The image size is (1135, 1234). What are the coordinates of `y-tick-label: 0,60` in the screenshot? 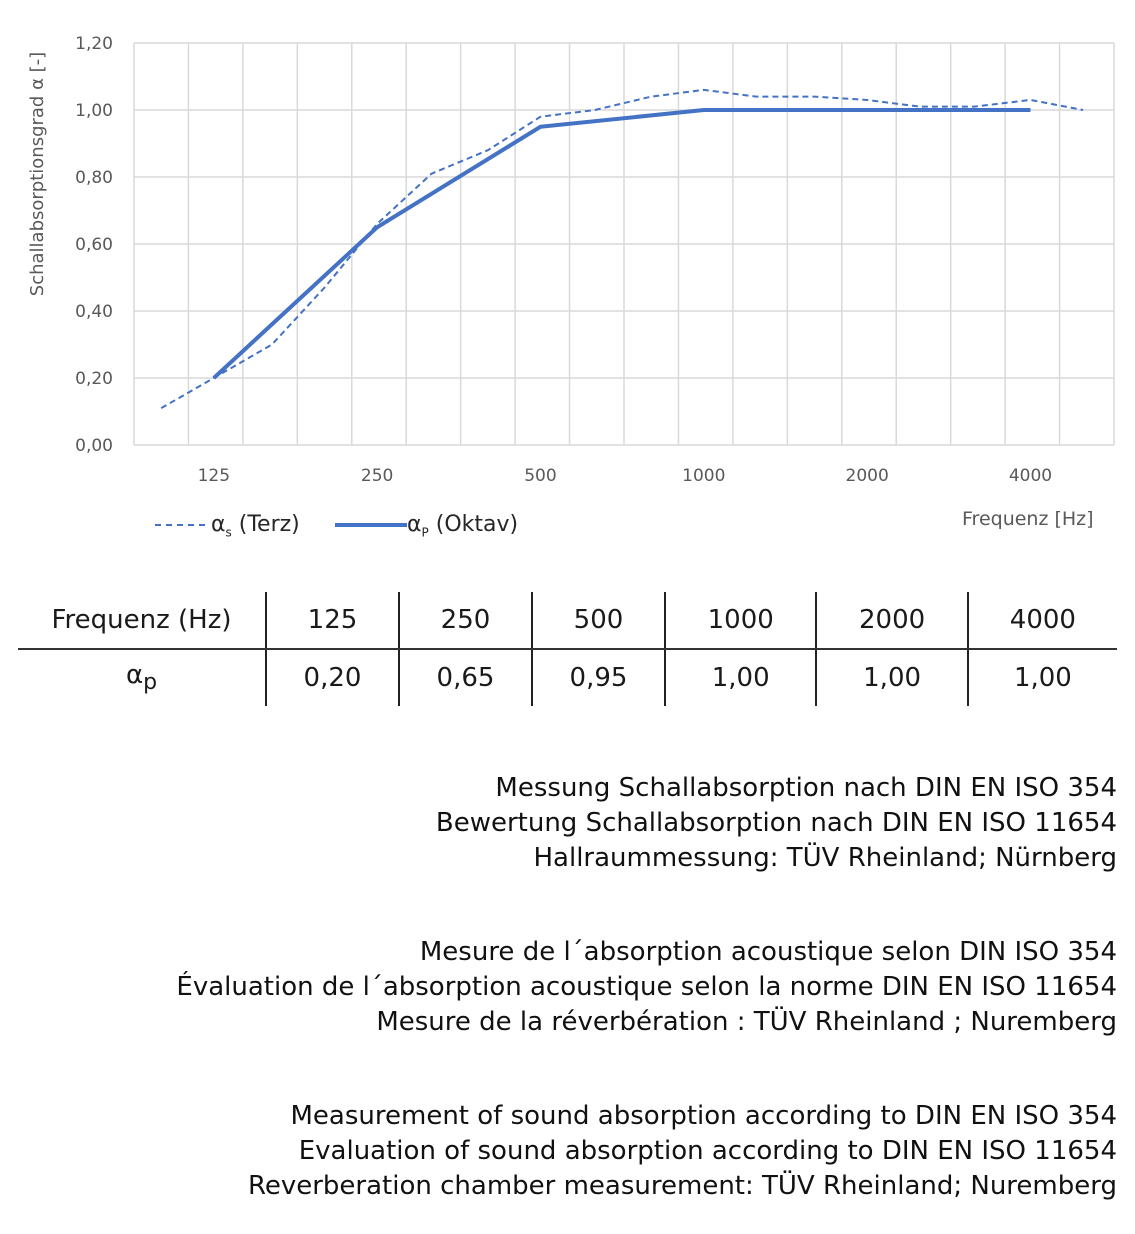 It's located at (94, 245).